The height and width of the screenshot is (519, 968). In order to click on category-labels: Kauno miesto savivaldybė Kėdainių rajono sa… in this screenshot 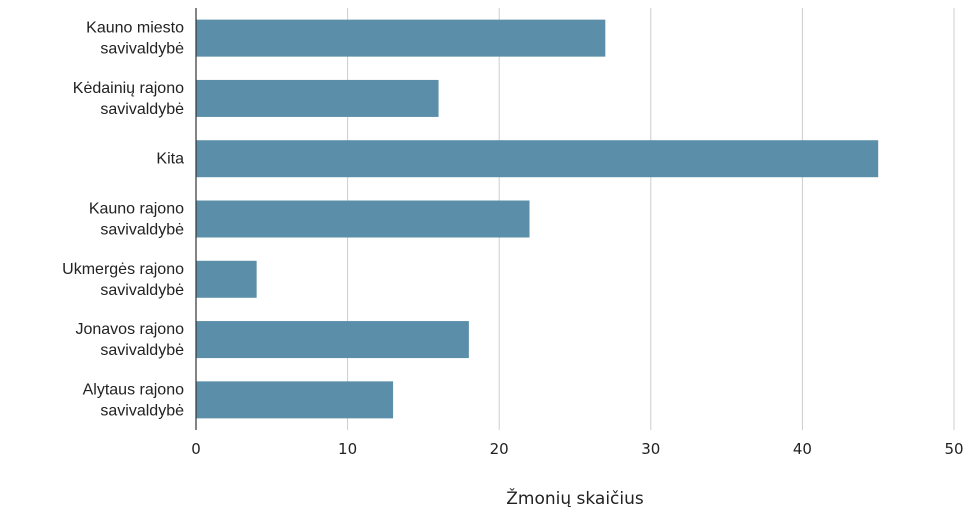, I will do `click(123, 220)`.